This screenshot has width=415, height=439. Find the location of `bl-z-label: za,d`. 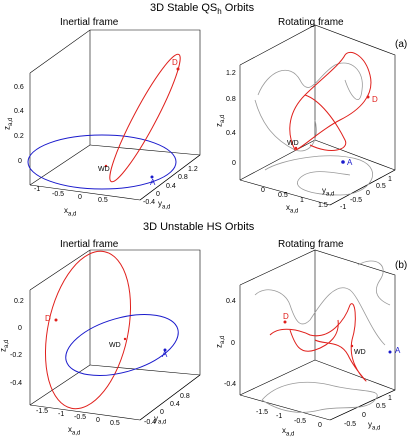

bl-z-label: za,d is located at coordinates (5, 345).